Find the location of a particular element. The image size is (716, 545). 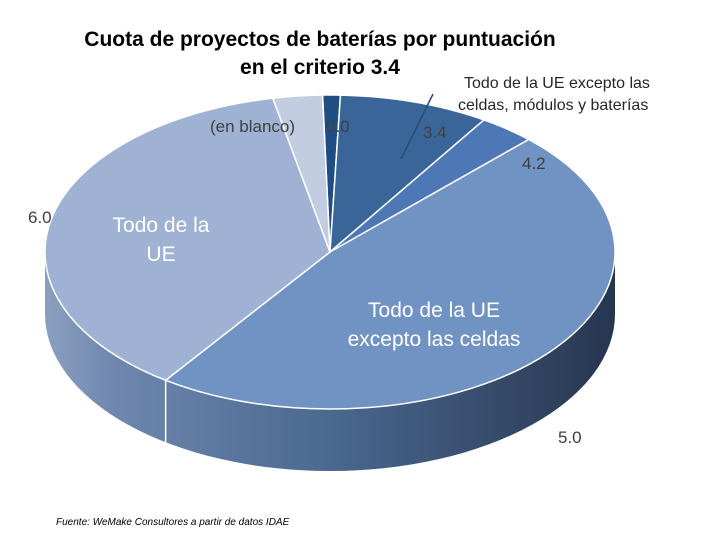

callout-line1: Todo de la UE excepto las is located at coordinates (557, 83).